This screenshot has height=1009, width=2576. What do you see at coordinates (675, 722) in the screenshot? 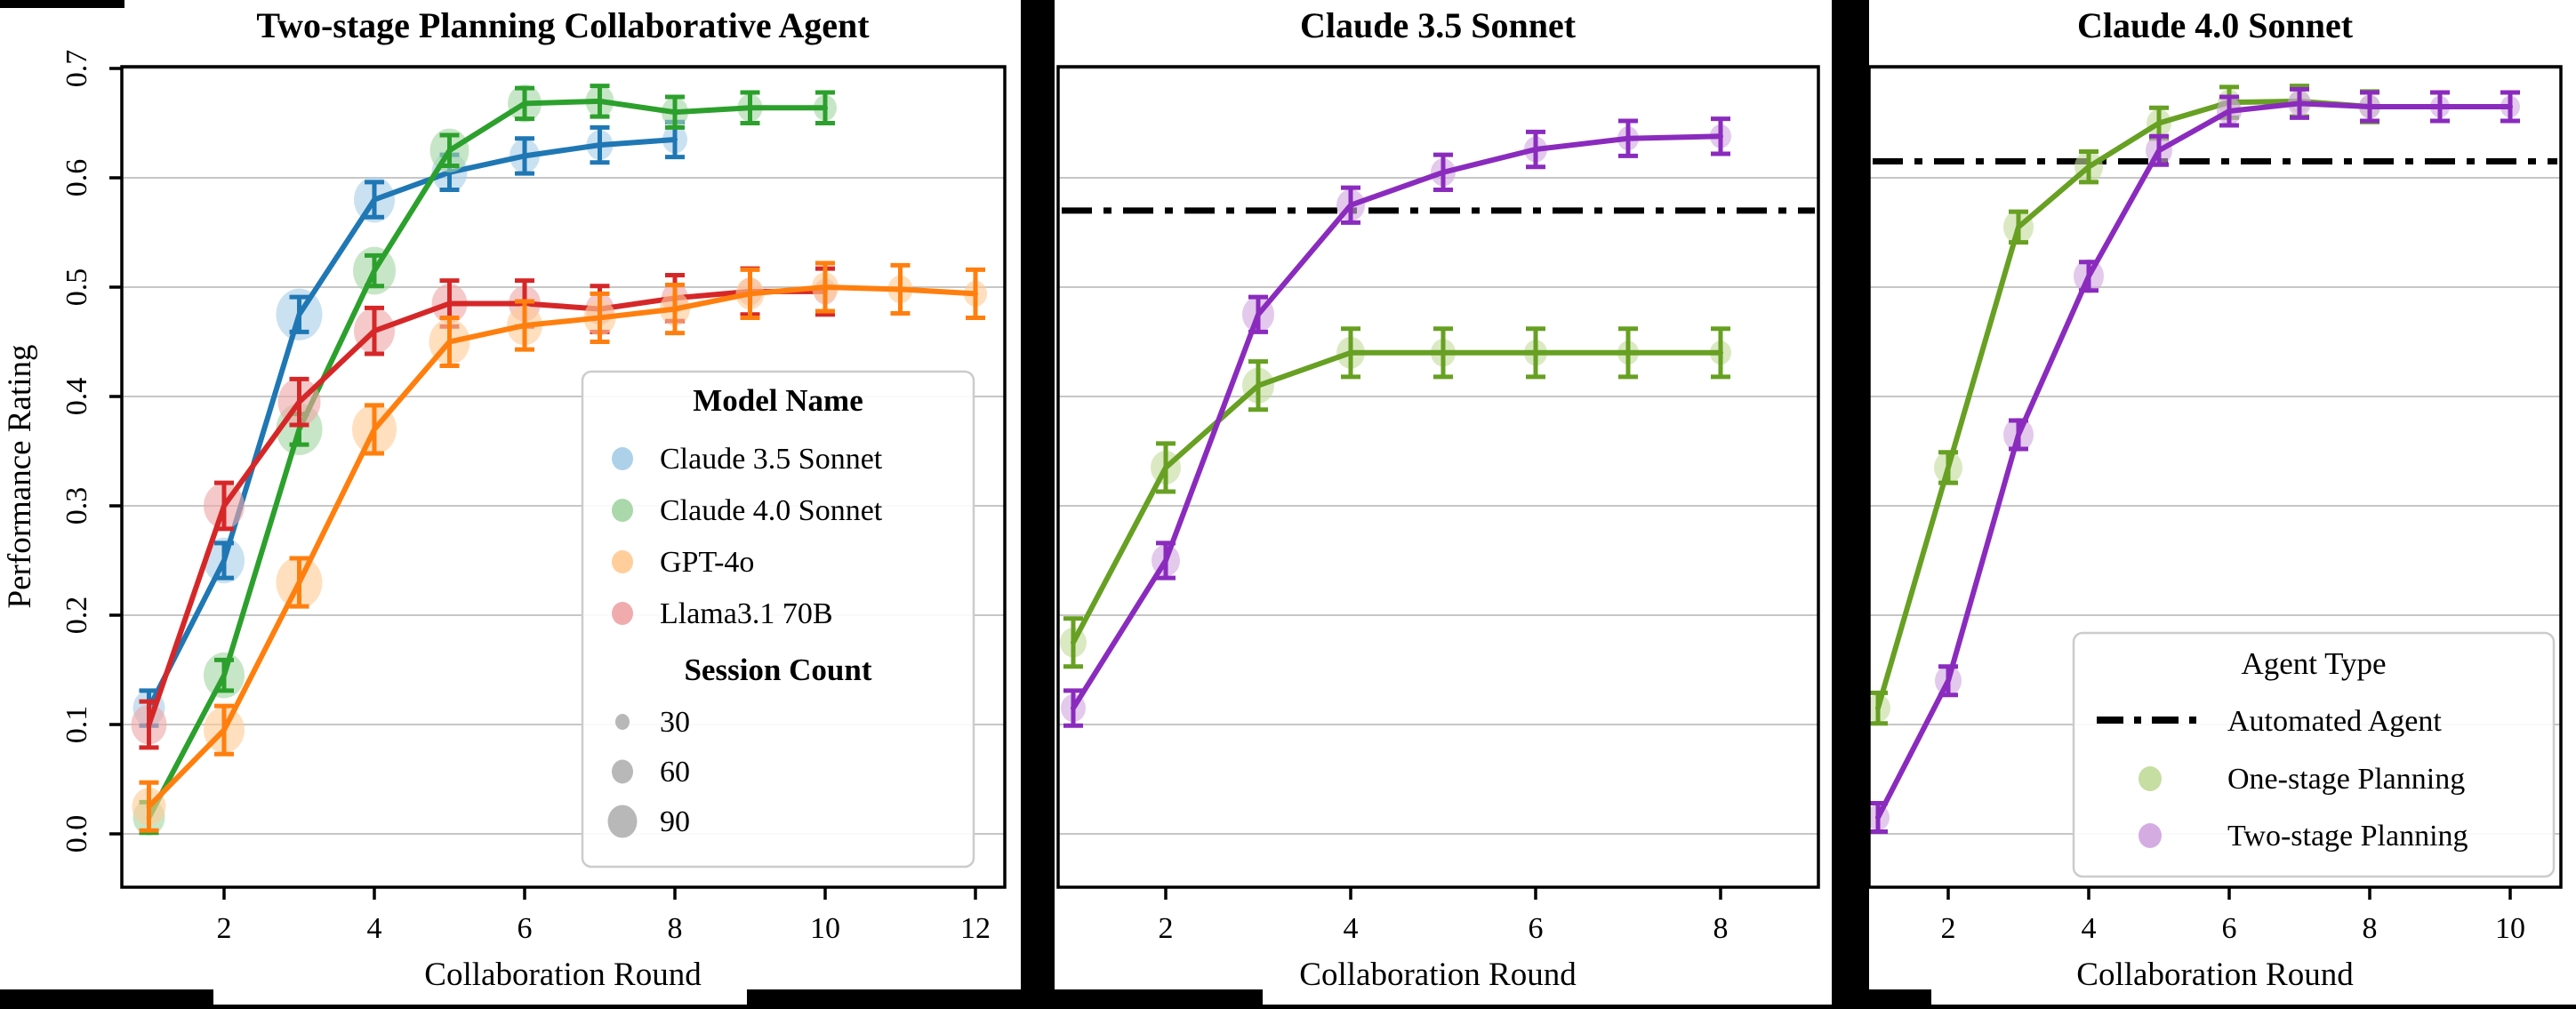
I see `legend-size-label: 30` at bounding box center [675, 722].